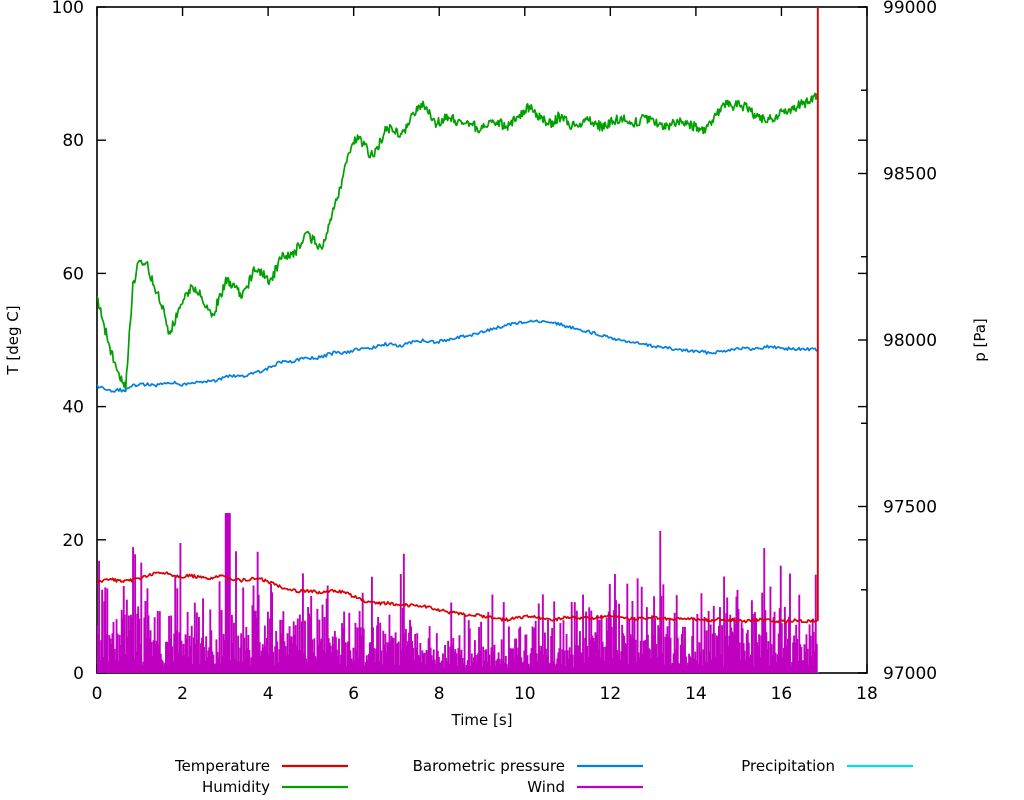  Describe the element at coordinates (585, 787) in the screenshot. I see `legend-entry-wind: Wind` at that location.